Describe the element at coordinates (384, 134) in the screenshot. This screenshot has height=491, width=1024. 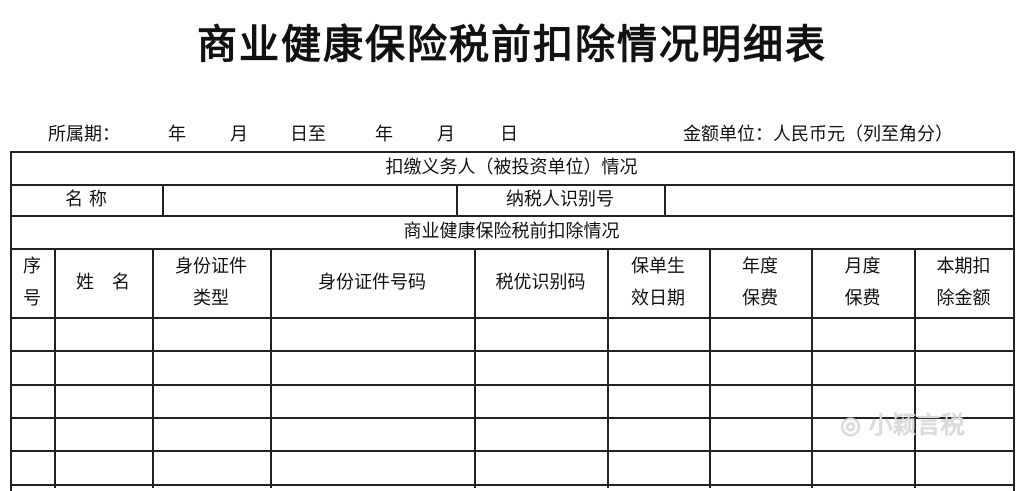
I see `period-to-year: 年` at that location.